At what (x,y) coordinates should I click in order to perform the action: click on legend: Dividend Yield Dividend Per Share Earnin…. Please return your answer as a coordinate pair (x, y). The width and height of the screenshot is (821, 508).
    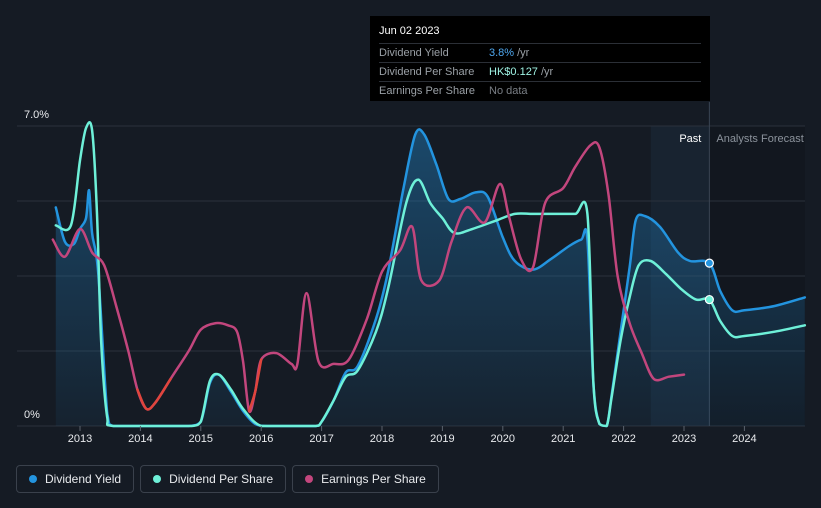
    Looking at the image, I should click on (227, 479).